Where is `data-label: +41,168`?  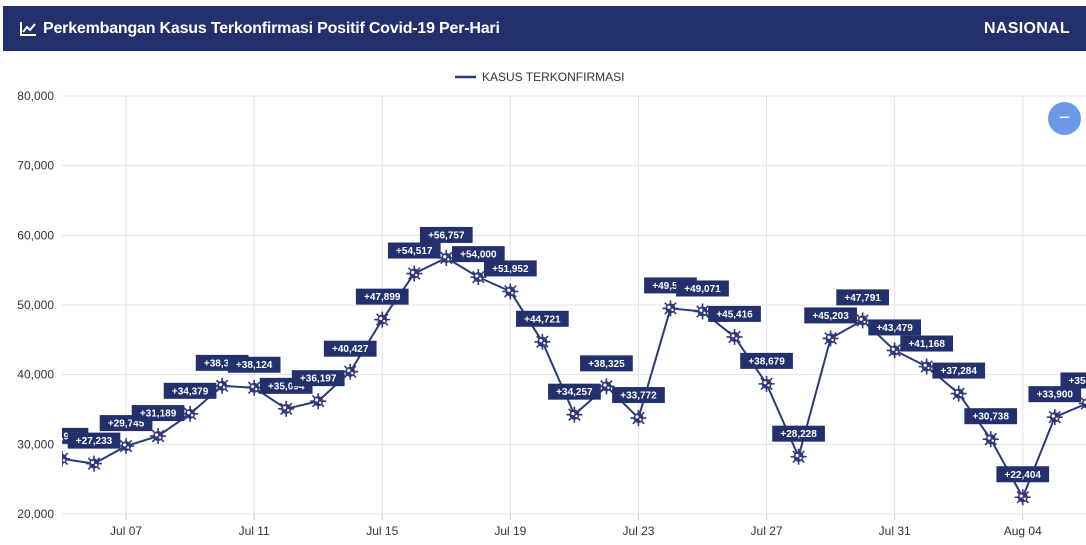
data-label: +41,168 is located at coordinates (927, 343).